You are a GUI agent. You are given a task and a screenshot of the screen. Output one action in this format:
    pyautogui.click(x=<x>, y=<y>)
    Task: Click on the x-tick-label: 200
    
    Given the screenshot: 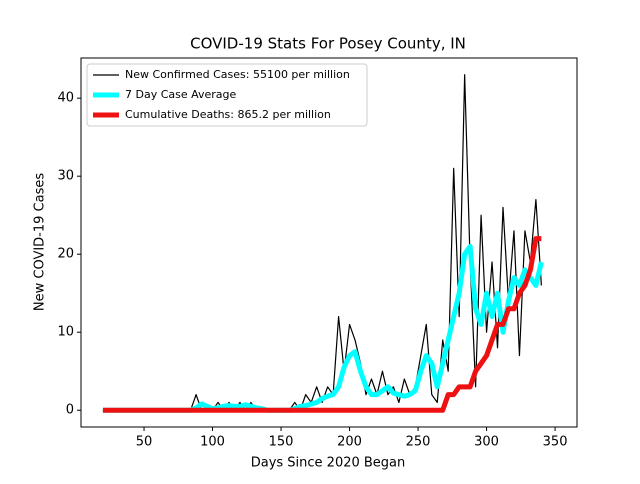 What is the action you would take?
    pyautogui.click(x=349, y=442)
    